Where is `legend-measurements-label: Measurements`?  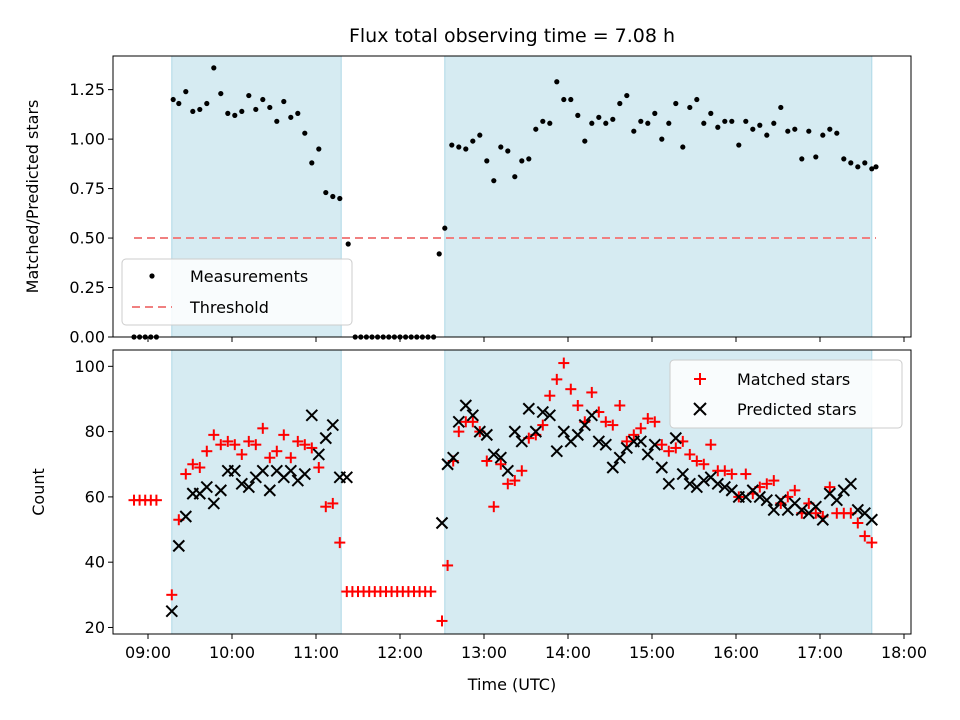 legend-measurements-label: Measurements is located at coordinates (249, 276).